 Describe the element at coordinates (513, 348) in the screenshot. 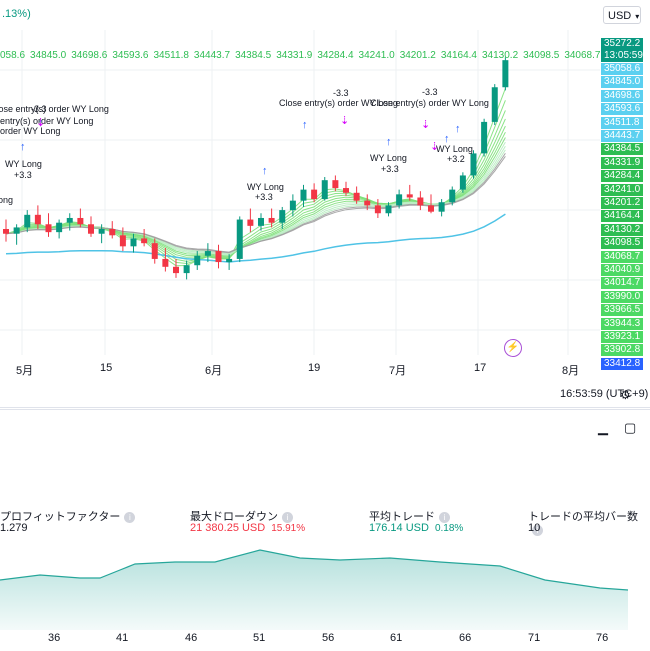

I see `lightning-icon: ⚡` at that location.